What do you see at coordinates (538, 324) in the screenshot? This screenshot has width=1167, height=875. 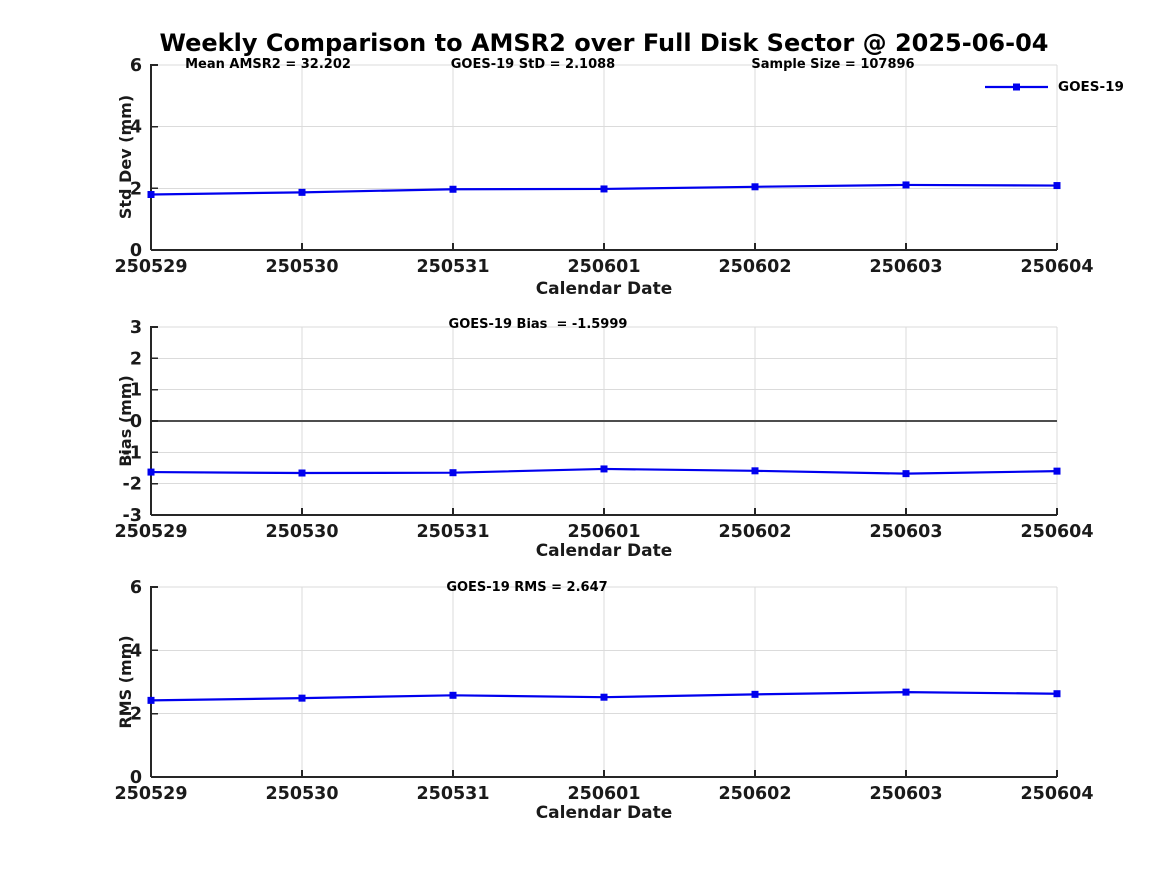 I see `plot2-annotation-goes19-bias: GOES-19 Bias = -1.5999` at bounding box center [538, 324].